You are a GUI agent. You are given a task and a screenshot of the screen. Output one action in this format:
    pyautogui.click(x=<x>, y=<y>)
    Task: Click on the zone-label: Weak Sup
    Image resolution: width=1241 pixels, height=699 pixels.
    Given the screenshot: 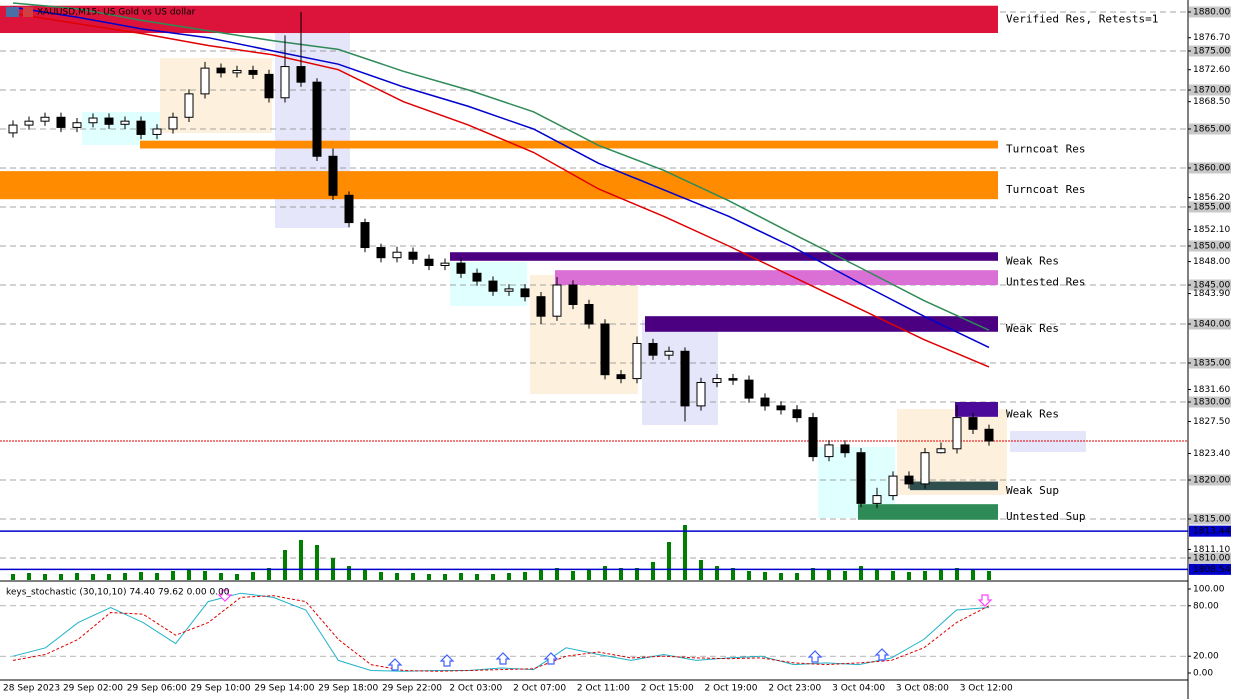 What is the action you would take?
    pyautogui.click(x=1032, y=490)
    